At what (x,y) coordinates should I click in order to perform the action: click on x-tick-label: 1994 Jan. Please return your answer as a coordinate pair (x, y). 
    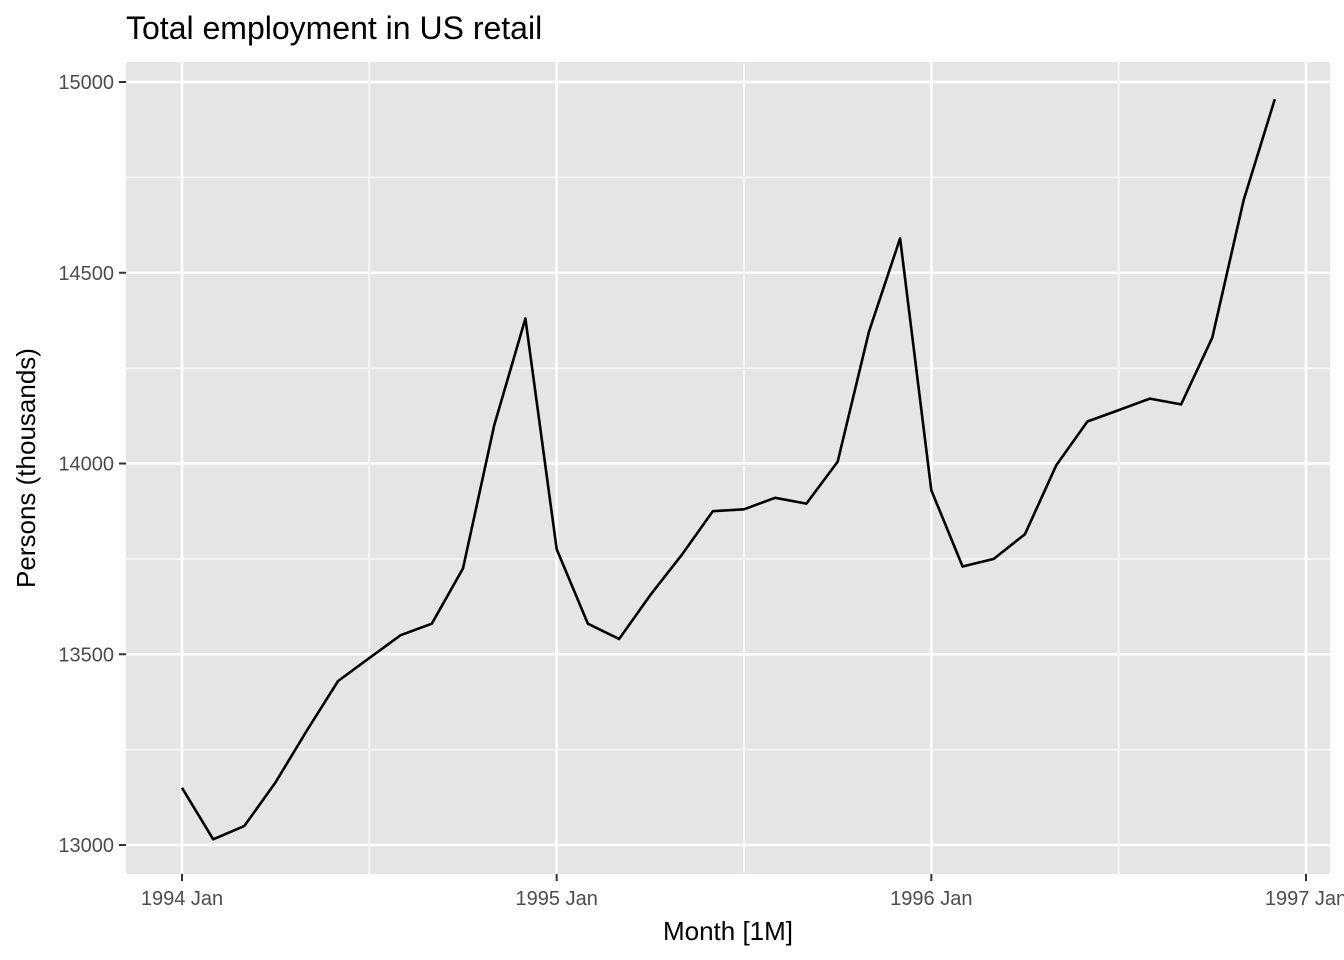
    Looking at the image, I should click on (182, 899).